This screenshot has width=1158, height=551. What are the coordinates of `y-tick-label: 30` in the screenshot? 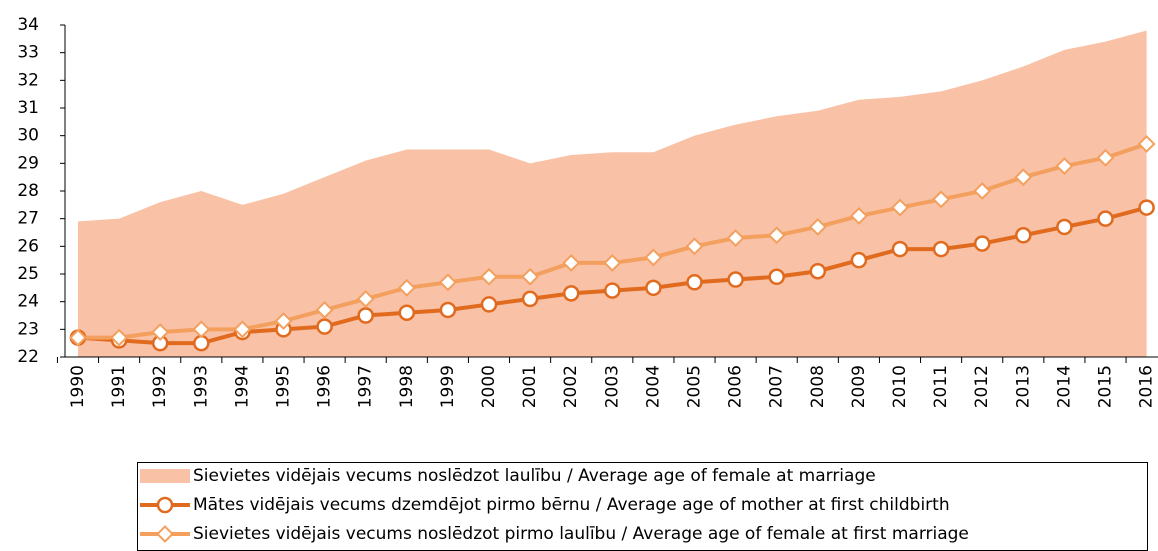 It's located at (28, 136).